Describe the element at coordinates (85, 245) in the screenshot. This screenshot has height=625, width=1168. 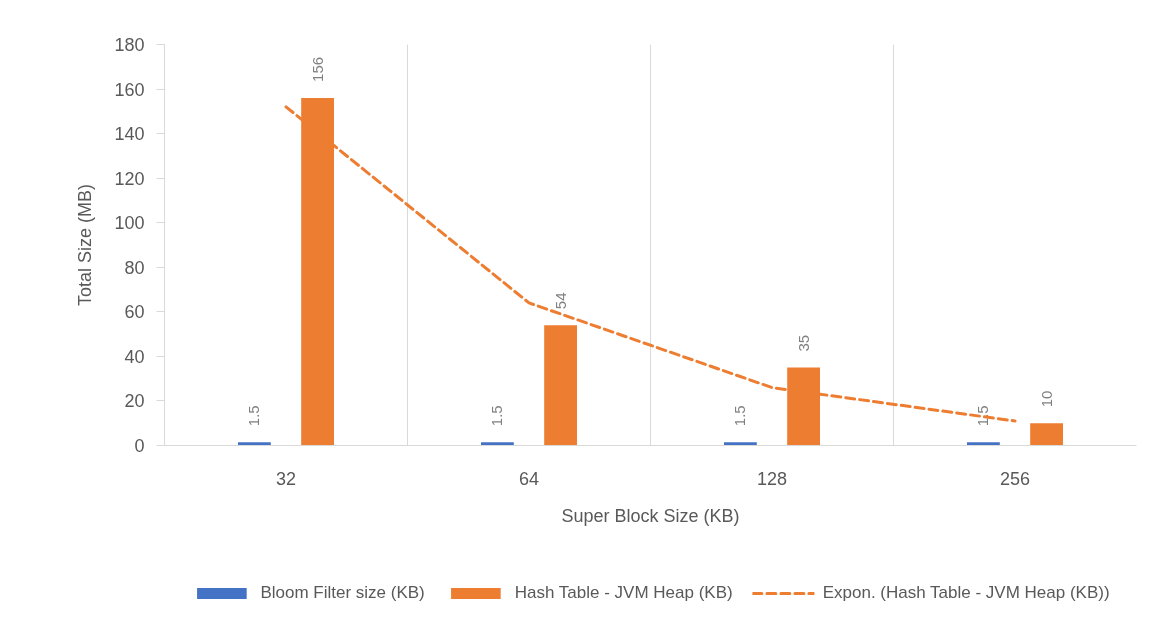
I see `y-axis-title: Total Size (MB)` at that location.